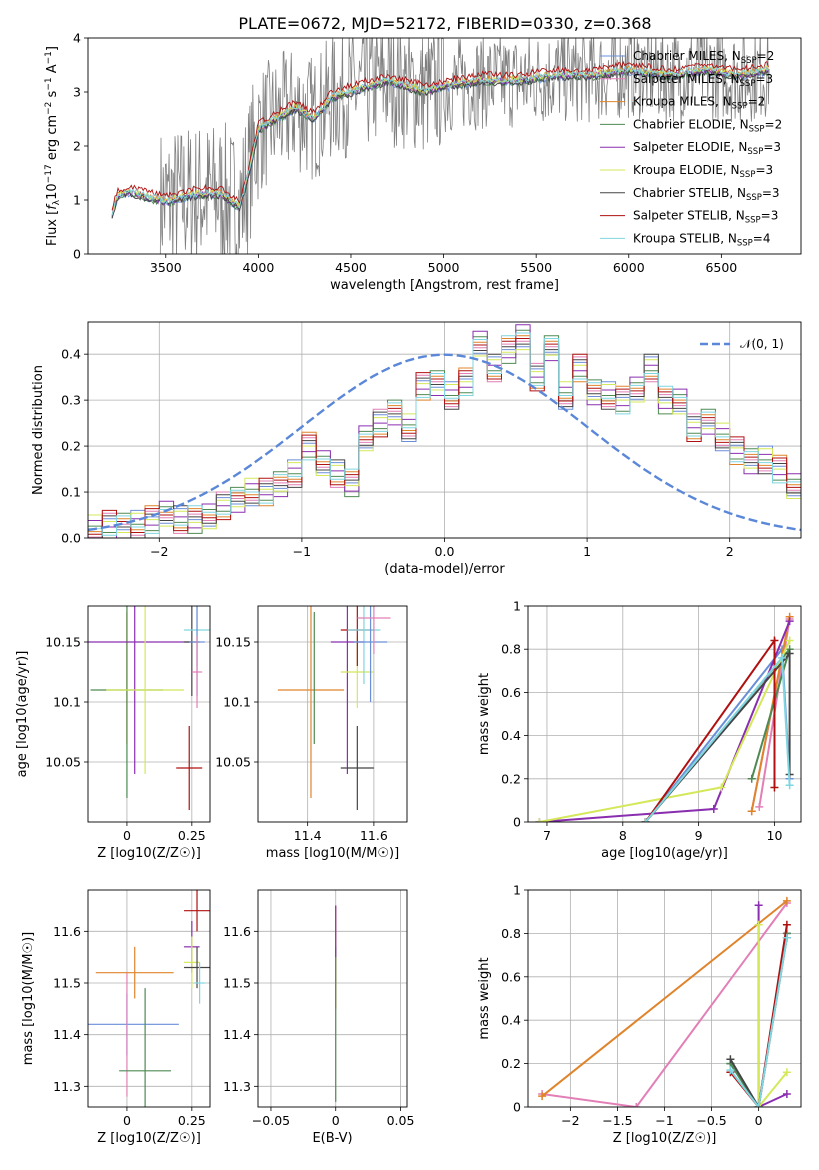 The image size is (819, 1170). Describe the element at coordinates (332, 853) in the screenshot. I see `age-vs-mass-xlabel: mass [log10(M/M☉)]` at that location.